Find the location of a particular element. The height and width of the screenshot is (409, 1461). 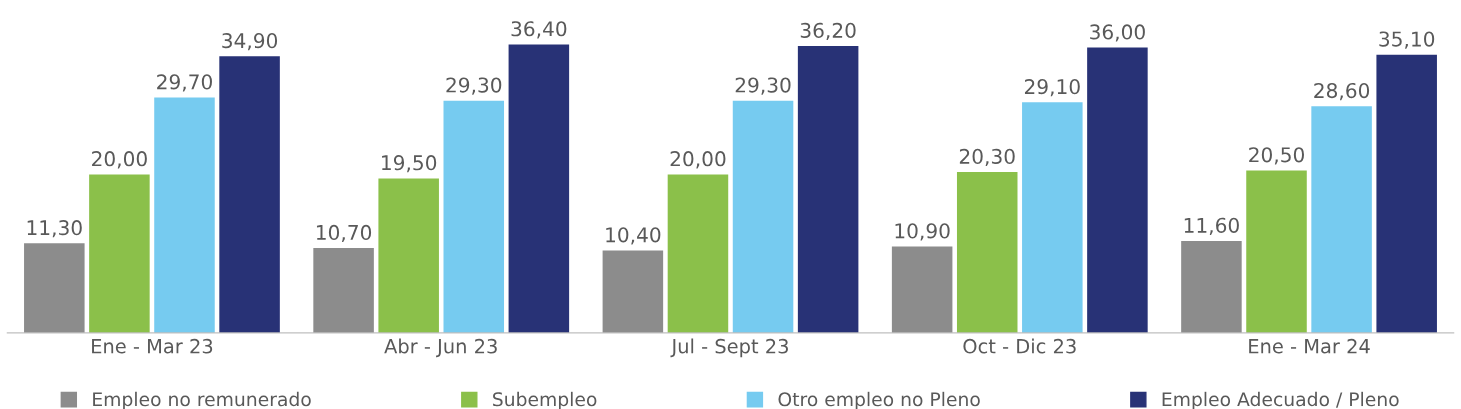

data-label: 36,40 is located at coordinates (539, 30).